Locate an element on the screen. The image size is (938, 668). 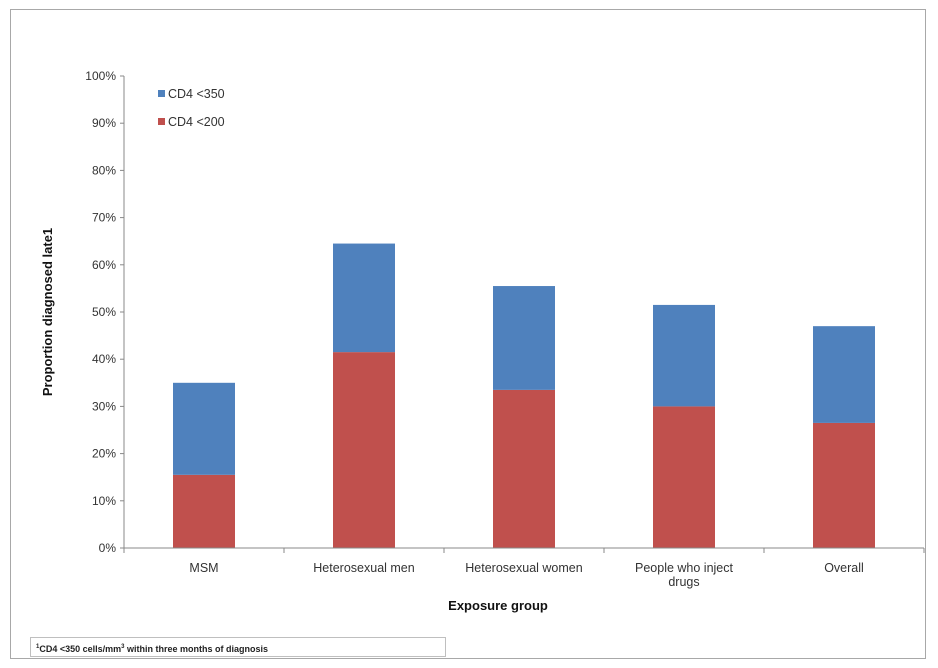
y-tick-label: 10% is located at coordinates (104, 501).